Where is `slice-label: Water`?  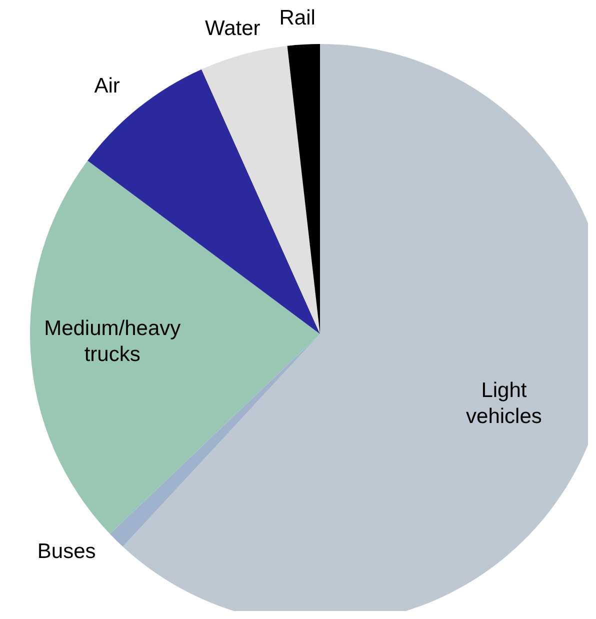
slice-label: Water is located at coordinates (232, 28).